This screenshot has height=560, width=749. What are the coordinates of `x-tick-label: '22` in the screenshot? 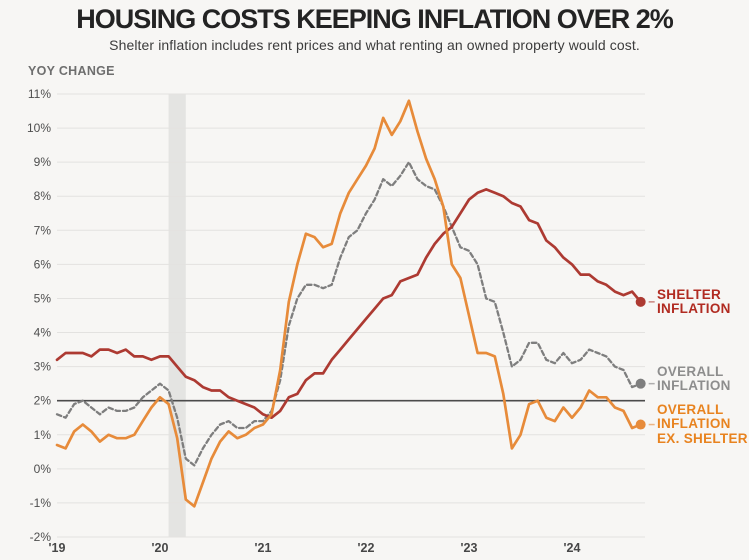 It's located at (366, 548).